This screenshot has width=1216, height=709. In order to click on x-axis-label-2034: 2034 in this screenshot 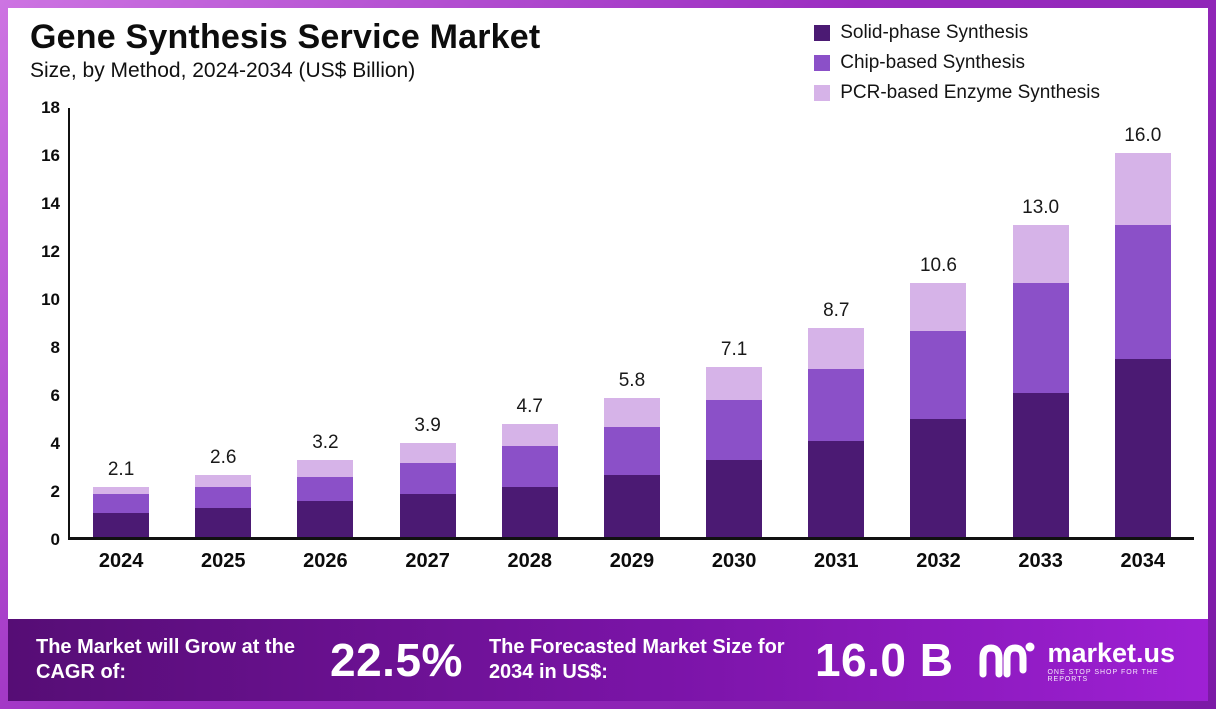, I will do `click(1143, 561)`.